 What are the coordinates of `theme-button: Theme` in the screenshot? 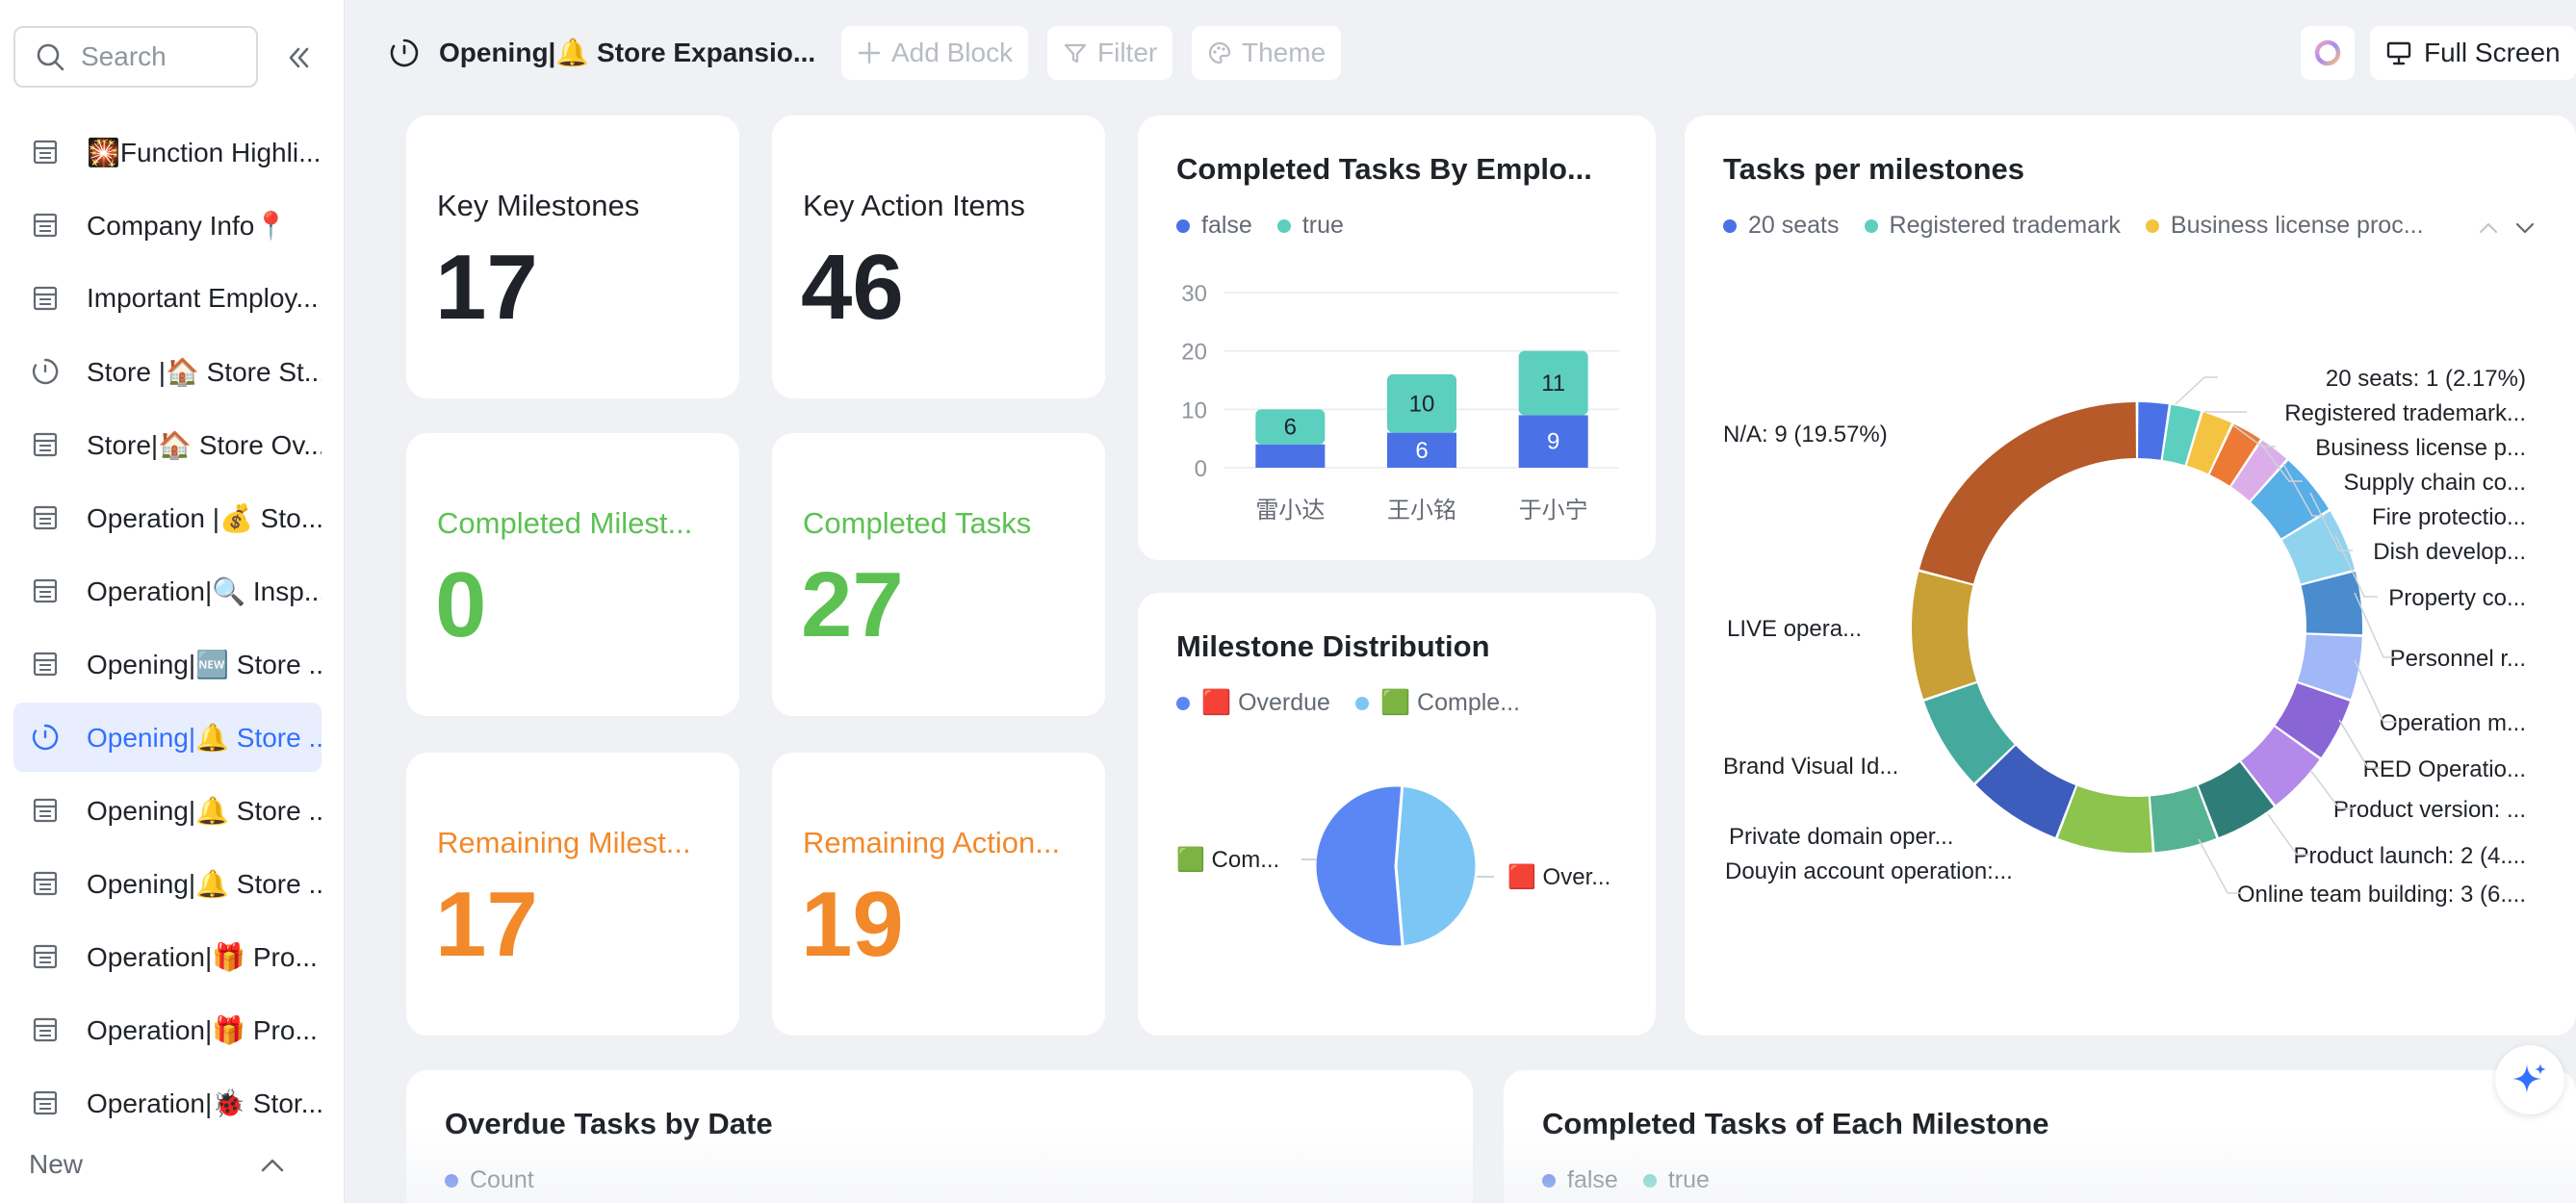 It's located at (1267, 53).